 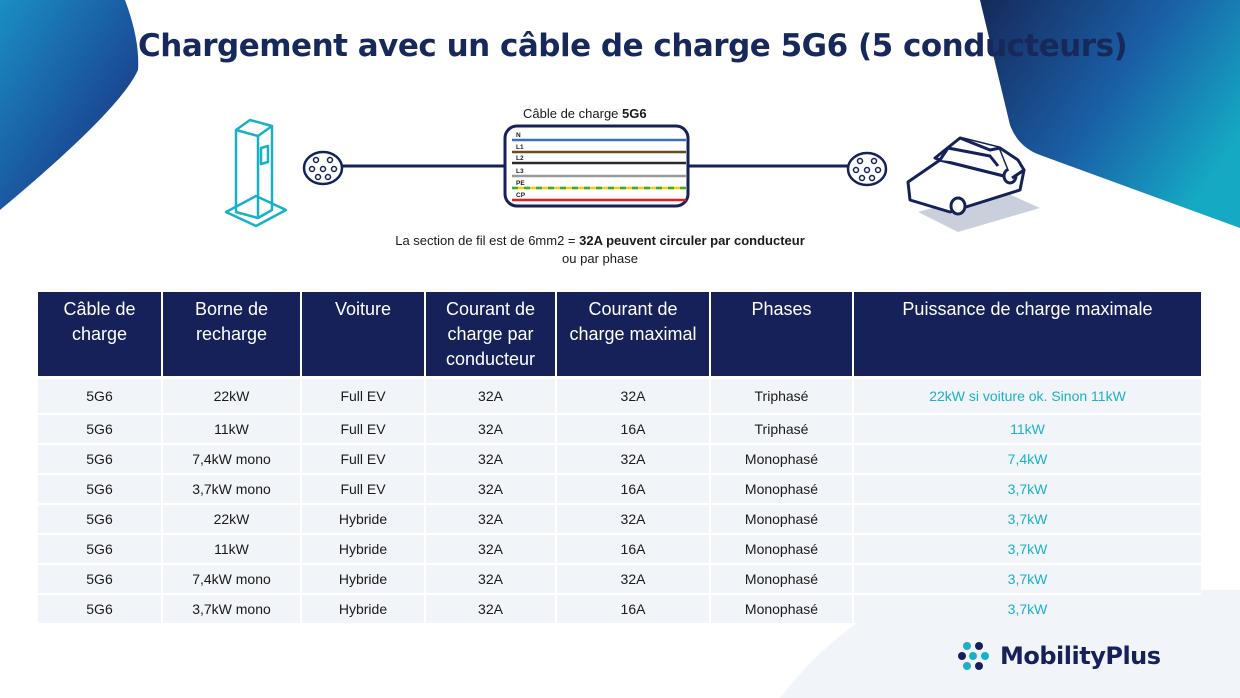 I want to click on header-puissance: Puissance de charge maximale, so click(x=1027, y=335).